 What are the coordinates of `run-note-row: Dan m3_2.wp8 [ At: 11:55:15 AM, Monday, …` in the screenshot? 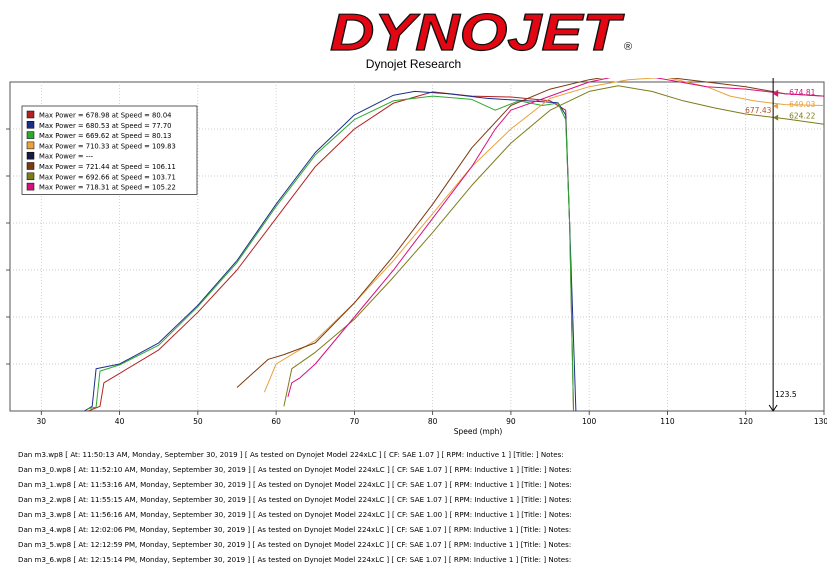 It's located at (295, 499).